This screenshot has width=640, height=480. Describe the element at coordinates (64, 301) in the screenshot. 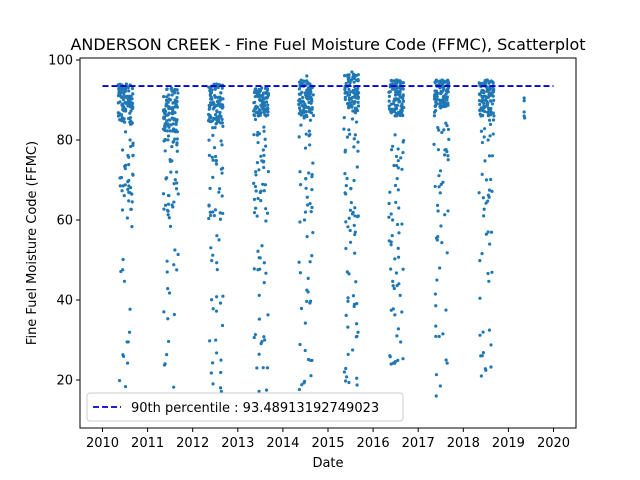

I see `y-tick-label: 40` at that location.